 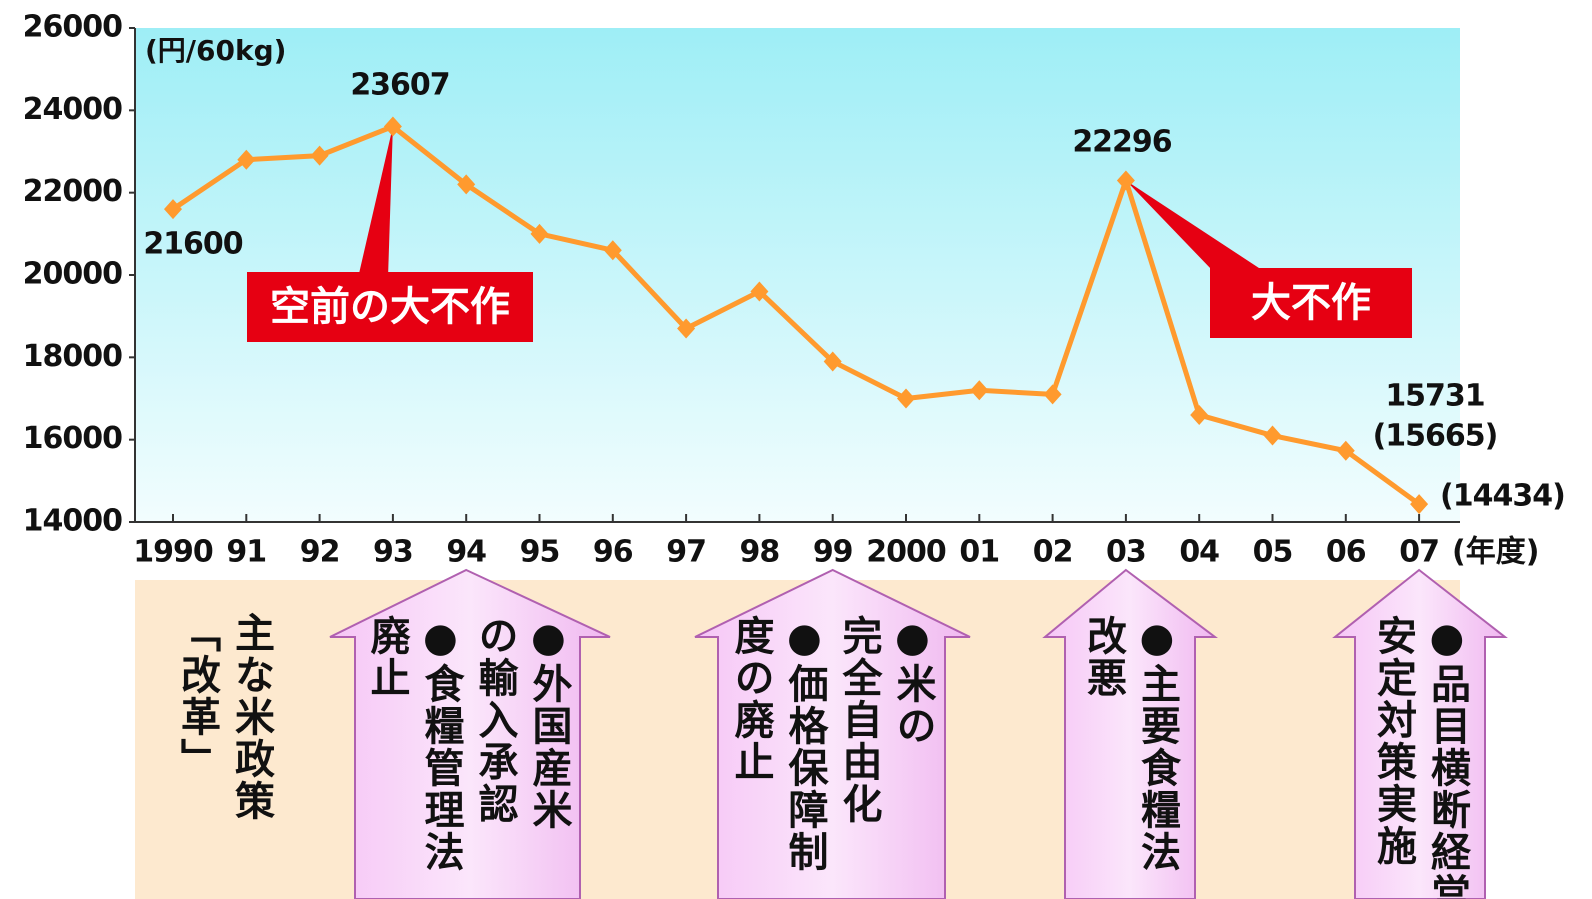 I want to click on x-tick-label: 93, so click(x=393, y=552).